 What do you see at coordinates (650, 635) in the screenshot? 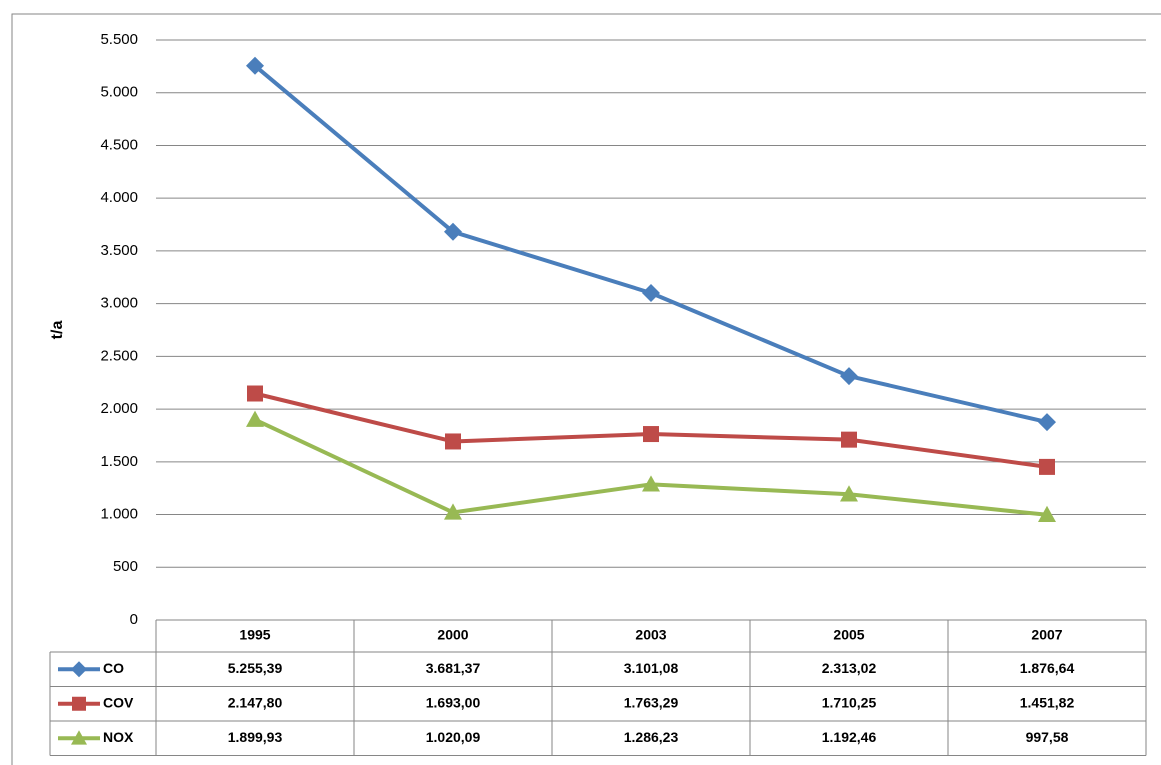
I see `x-tick-label: 2003` at bounding box center [650, 635].